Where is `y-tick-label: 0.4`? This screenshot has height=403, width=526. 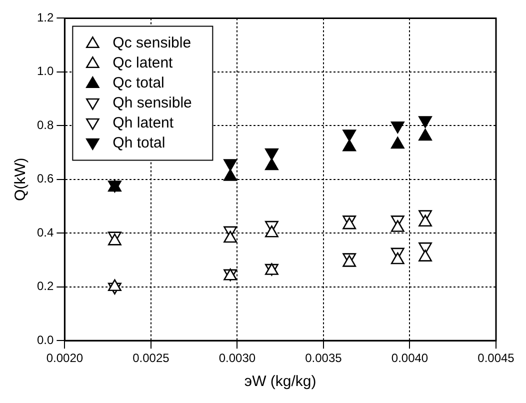
y-tick-label: 0.4 is located at coordinates (45, 232).